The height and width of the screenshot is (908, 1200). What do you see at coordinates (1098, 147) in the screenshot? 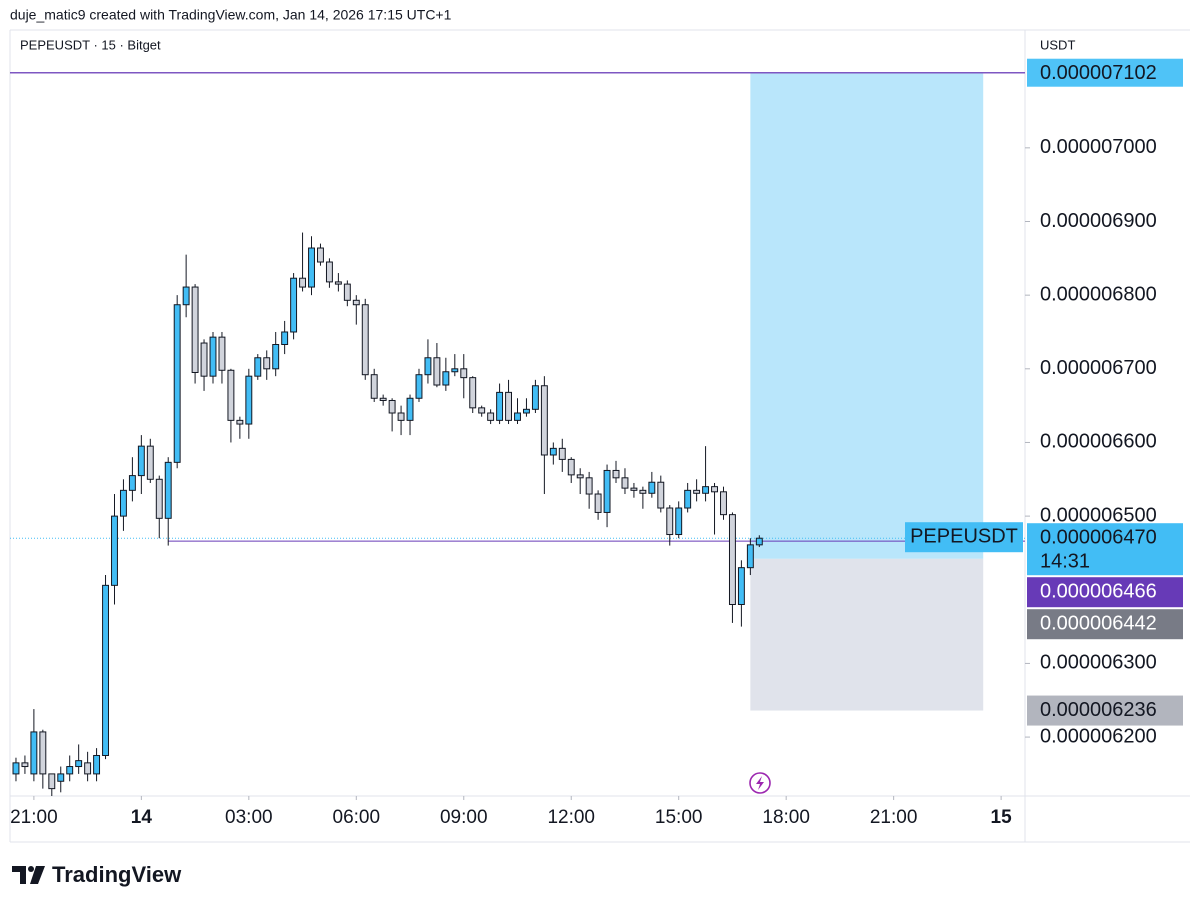
I see `y-tick-label: 0.000007000` at bounding box center [1098, 147].